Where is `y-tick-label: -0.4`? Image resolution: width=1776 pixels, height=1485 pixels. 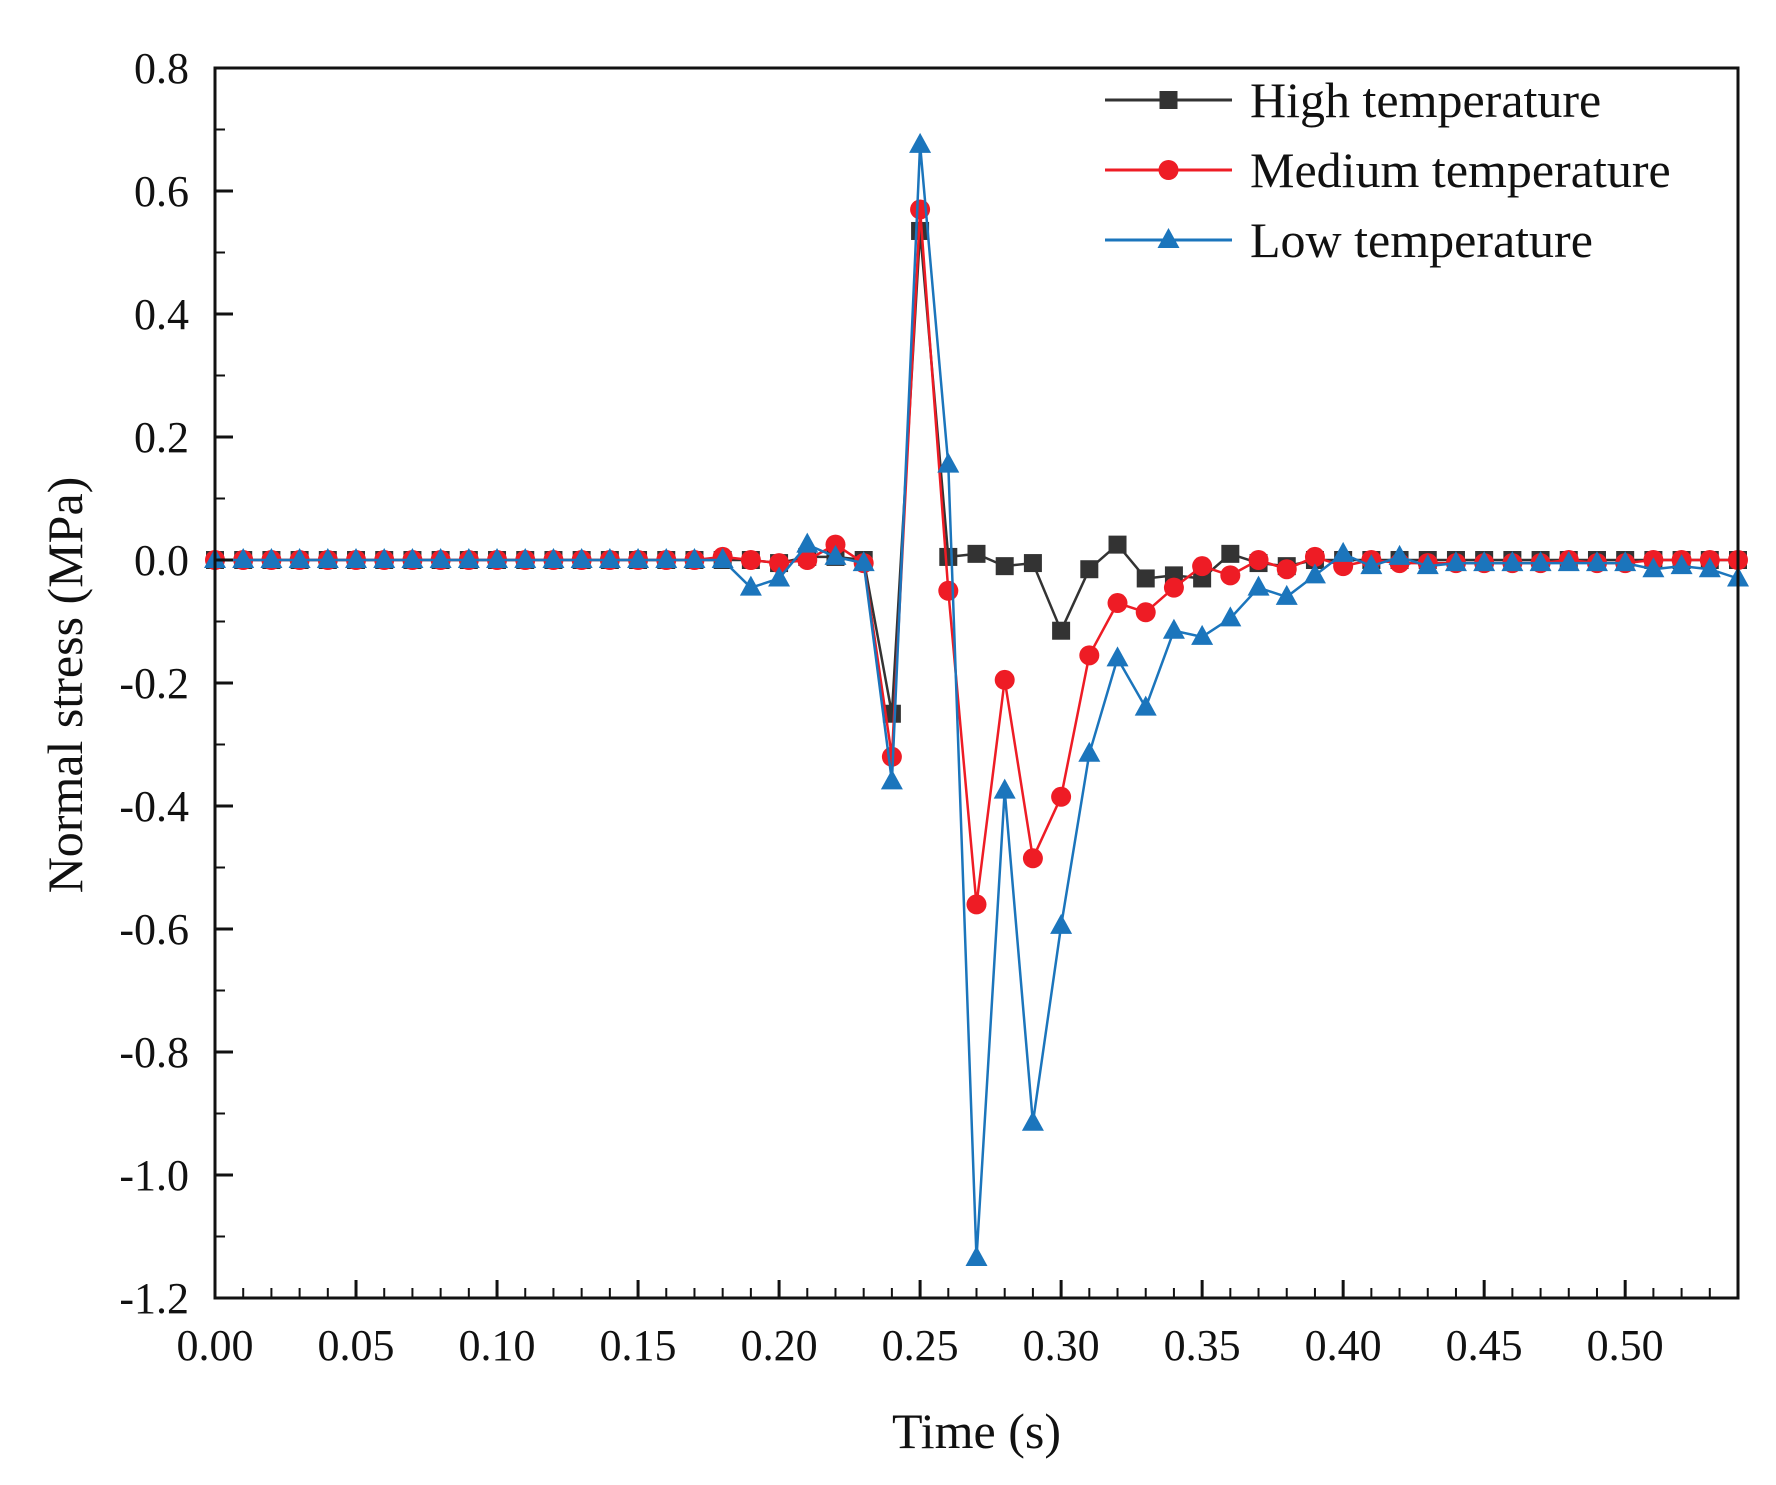
y-tick-label: -0.4 is located at coordinates (154, 806).